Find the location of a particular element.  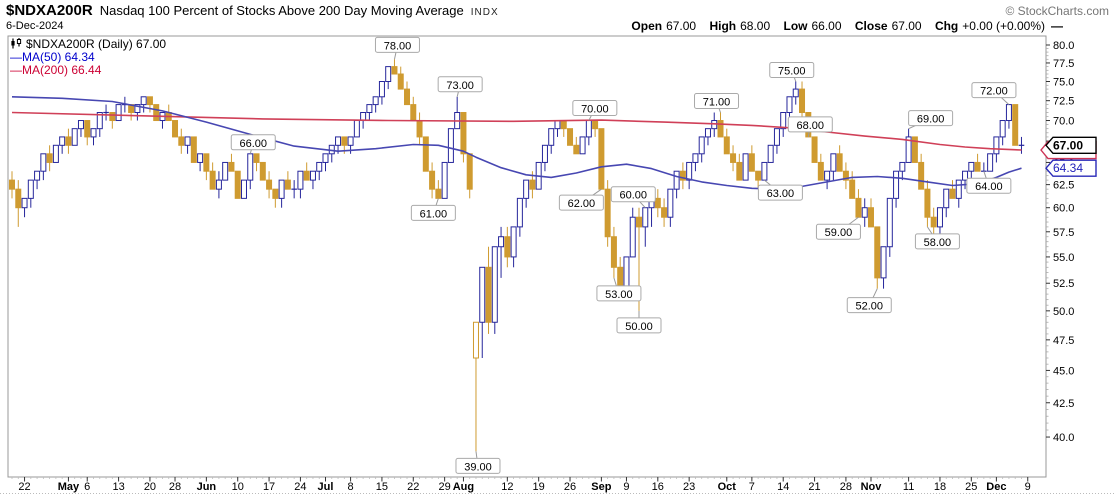

svg-text: 50.0 is located at coordinates (1063, 312).